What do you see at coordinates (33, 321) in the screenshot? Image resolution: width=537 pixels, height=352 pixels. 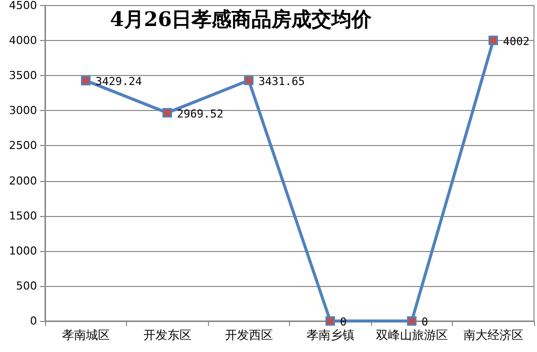 I see `y-tick-label: 0` at bounding box center [33, 321].